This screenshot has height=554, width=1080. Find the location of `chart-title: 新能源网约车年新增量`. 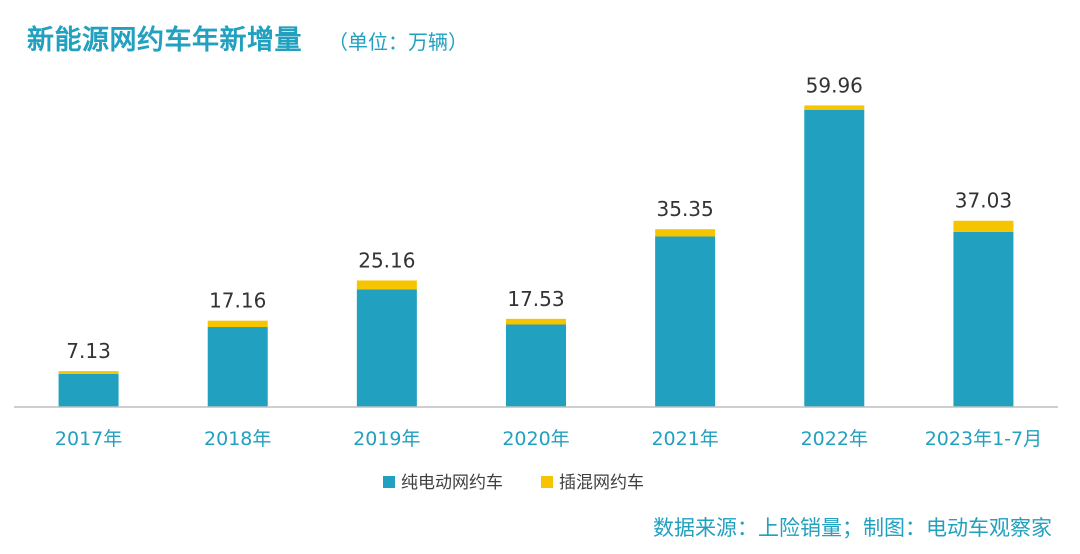

chart-title: 新能源网约车年新增量 is located at coordinates (164, 40).